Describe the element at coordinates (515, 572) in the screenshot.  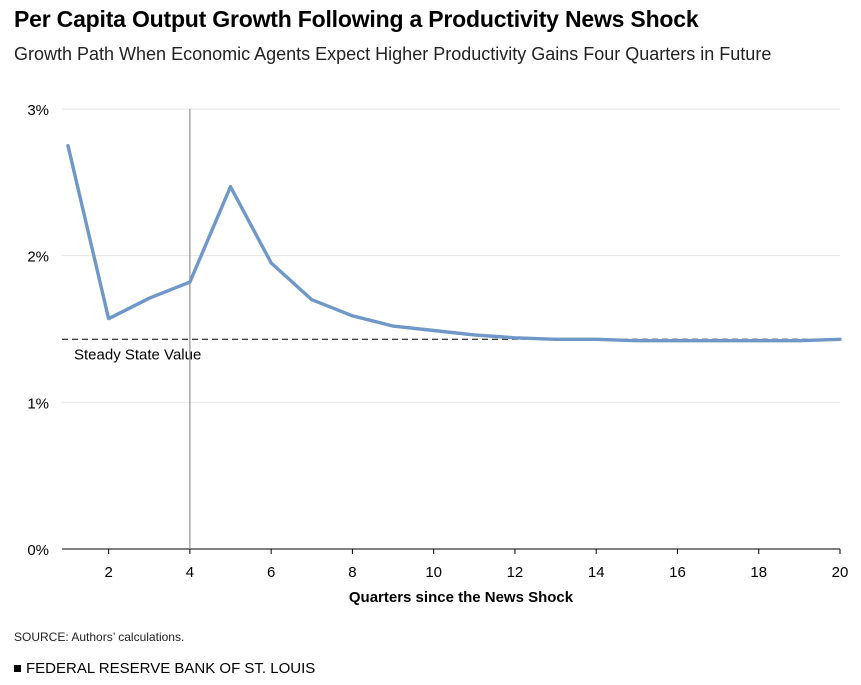
I see `x-tick-label: 12` at that location.